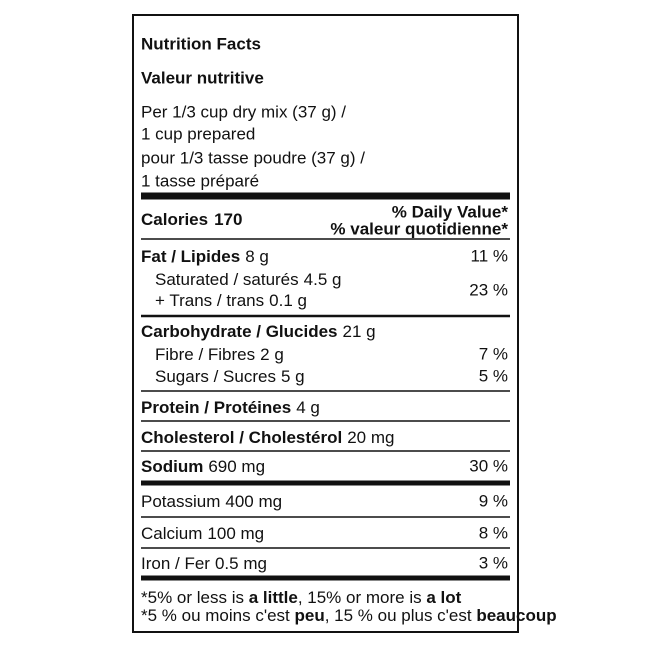 The width and height of the screenshot is (650, 650). Describe the element at coordinates (257, 256) in the screenshot. I see `nutrient-amount: 8 g` at that location.